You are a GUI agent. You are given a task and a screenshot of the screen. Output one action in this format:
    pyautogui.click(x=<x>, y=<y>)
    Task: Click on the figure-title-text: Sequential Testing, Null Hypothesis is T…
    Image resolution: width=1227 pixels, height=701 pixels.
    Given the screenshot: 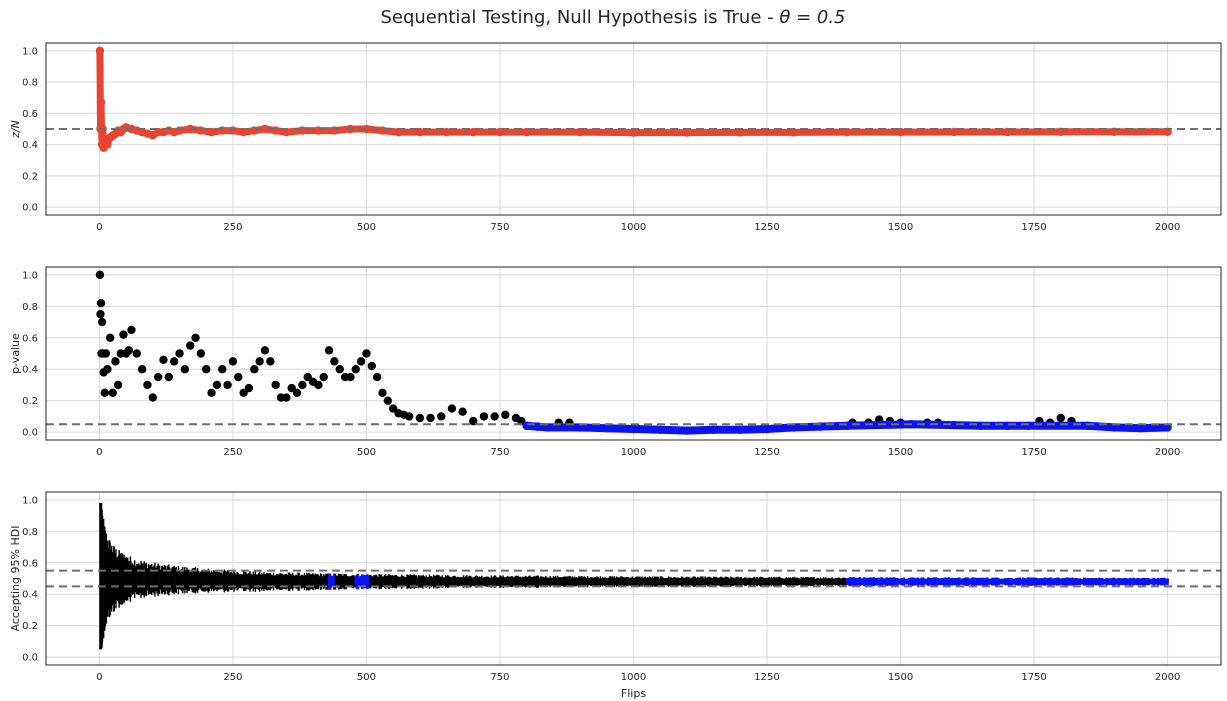 What is the action you would take?
    pyautogui.click(x=579, y=17)
    